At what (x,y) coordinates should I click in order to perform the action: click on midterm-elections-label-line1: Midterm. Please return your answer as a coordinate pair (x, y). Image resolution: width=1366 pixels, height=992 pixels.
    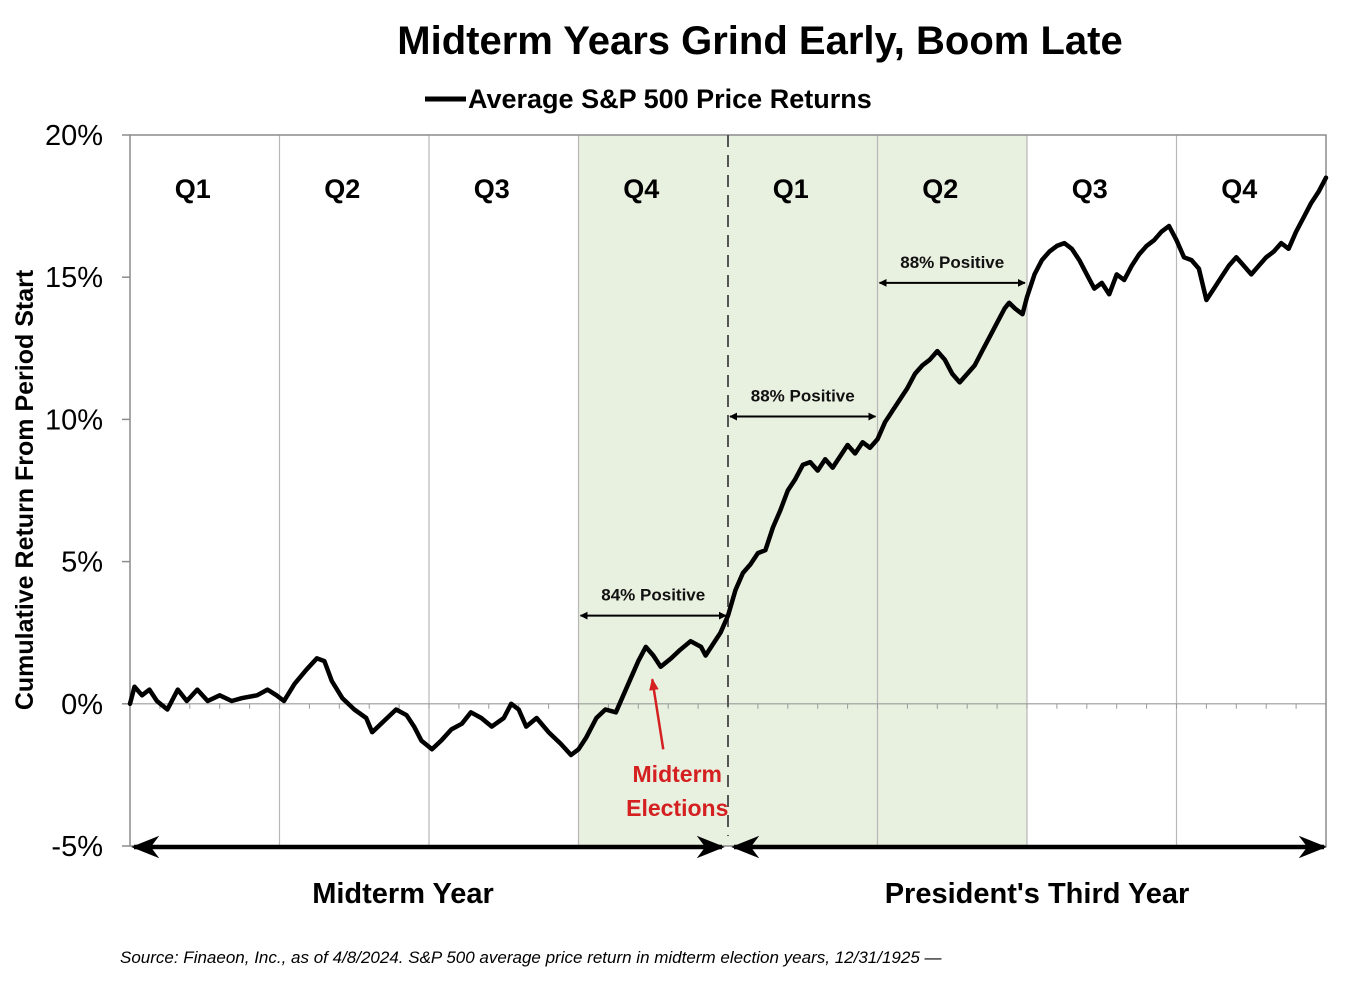
    Looking at the image, I should click on (677, 774).